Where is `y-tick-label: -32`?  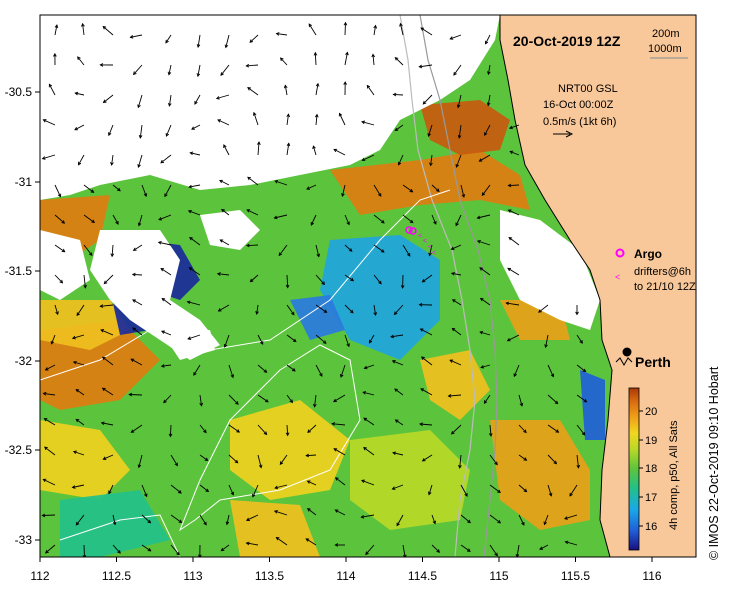 y-tick-label: -32 is located at coordinates (24, 361).